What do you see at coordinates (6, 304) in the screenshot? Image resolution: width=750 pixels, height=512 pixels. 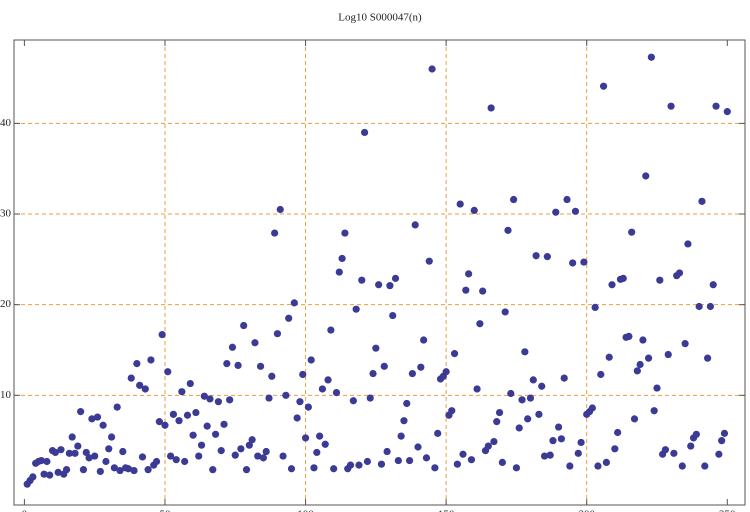 I see `y-tick-label: 20` at bounding box center [6, 304].